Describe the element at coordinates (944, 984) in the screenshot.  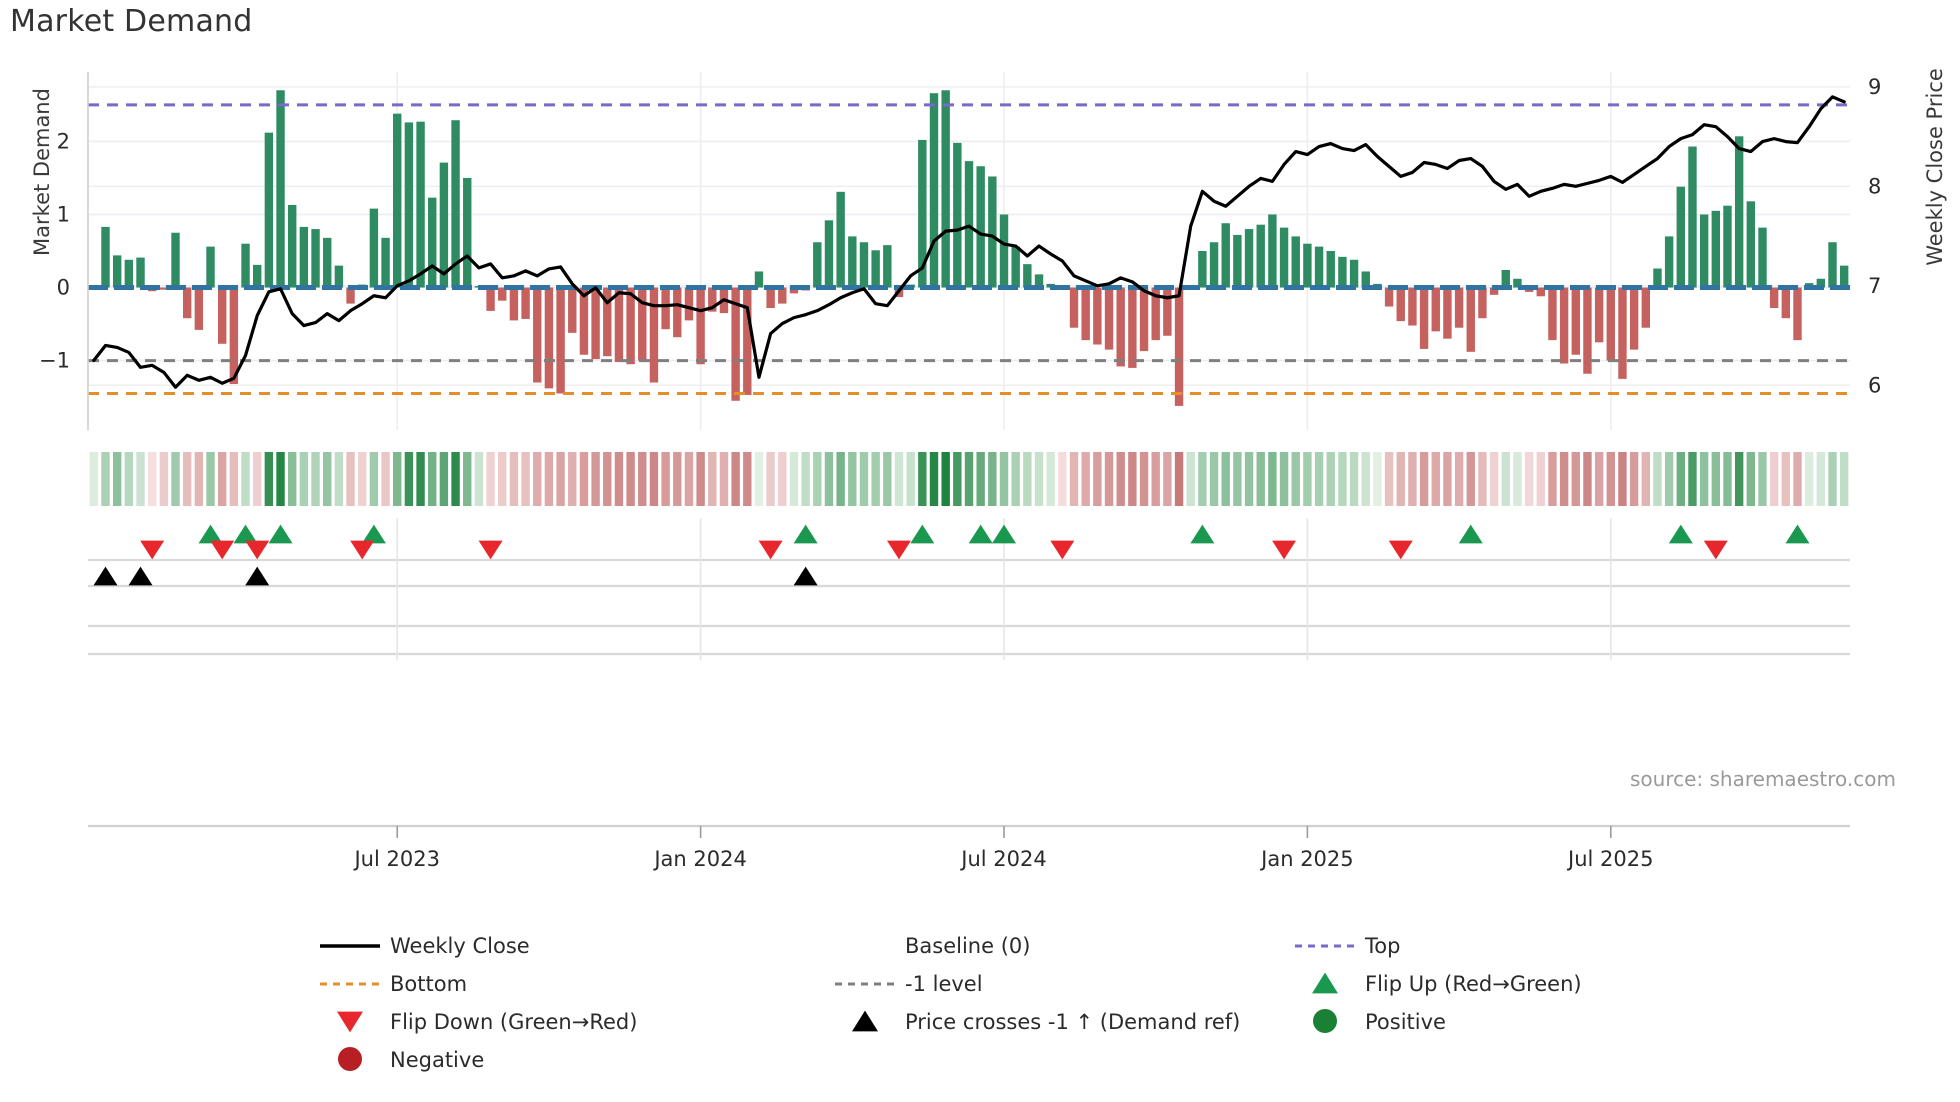
I see `legend-label: -1 level` at that location.